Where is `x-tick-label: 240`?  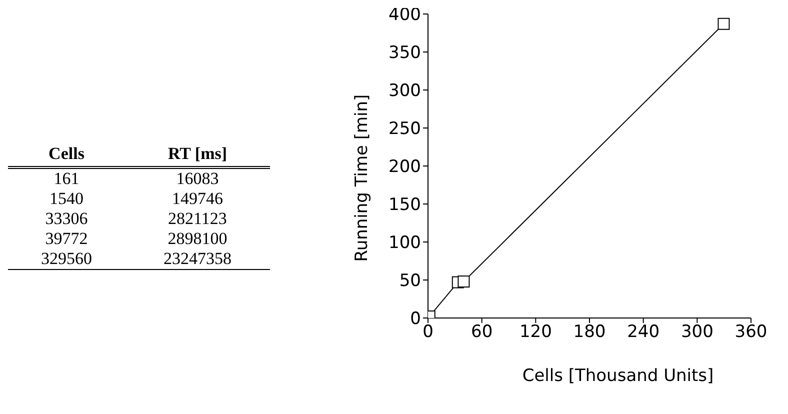
x-tick-label: 240 is located at coordinates (643, 332).